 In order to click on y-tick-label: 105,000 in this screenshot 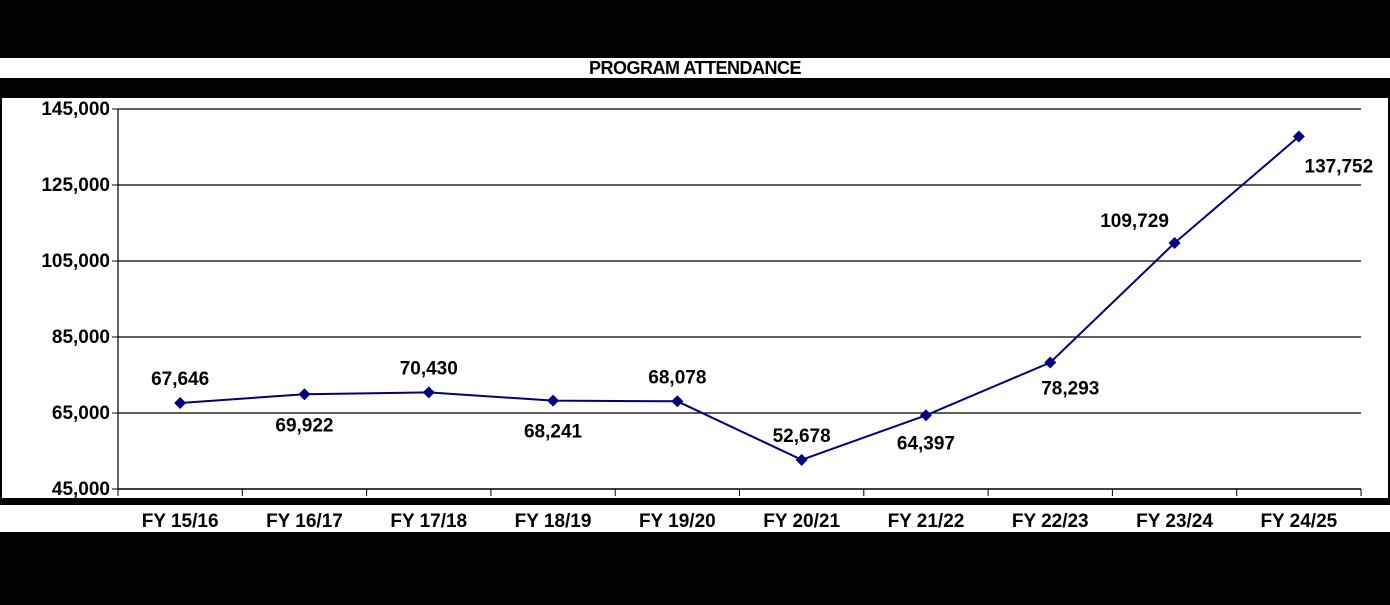, I will do `click(75, 261)`.